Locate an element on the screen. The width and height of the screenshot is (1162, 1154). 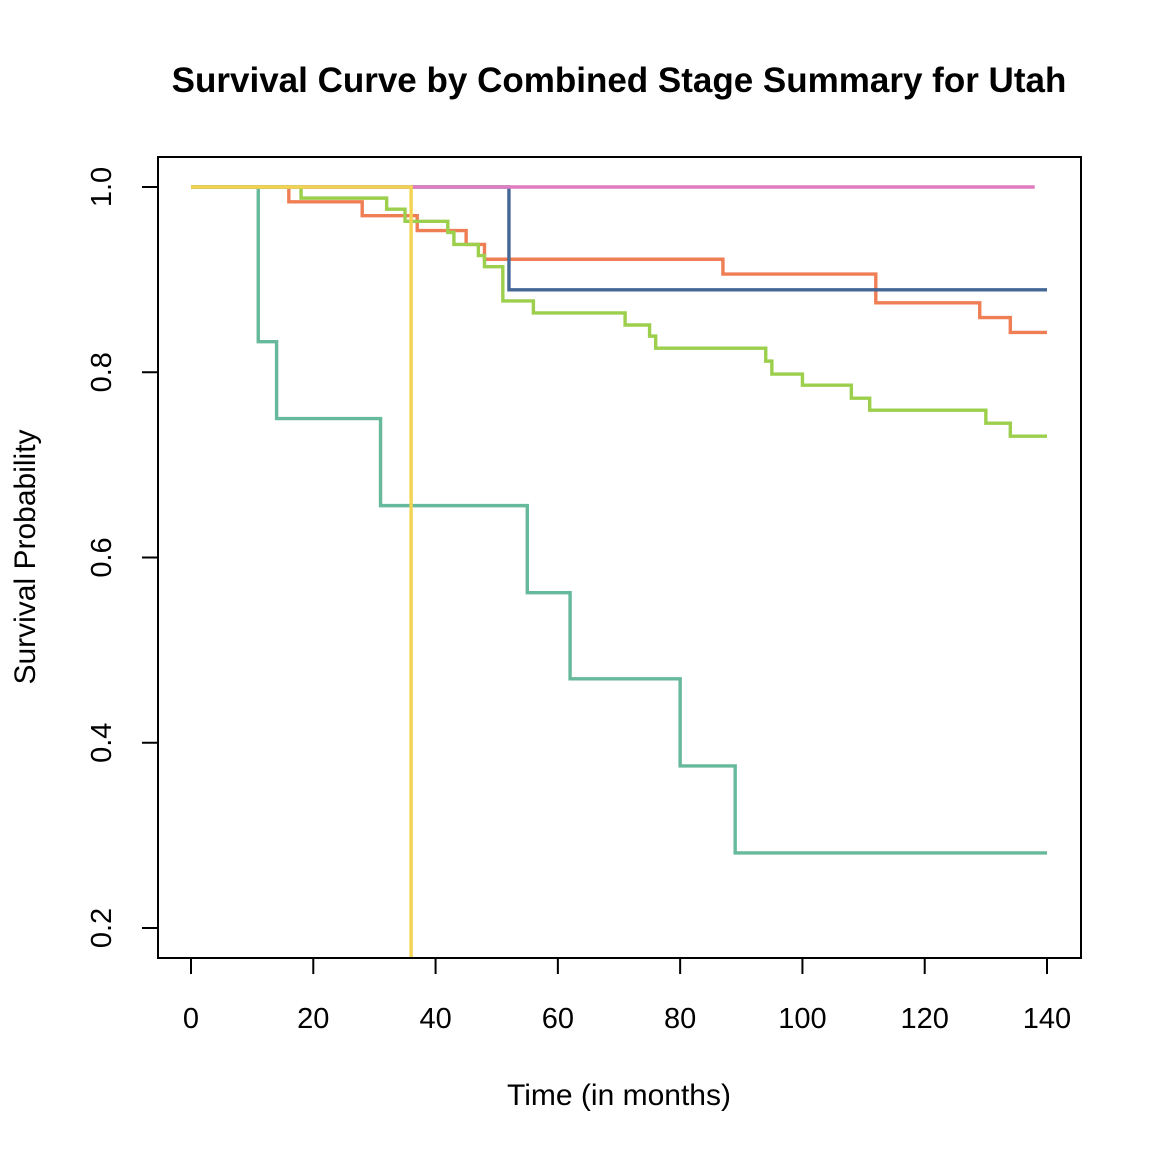
x-tick-label: 20 is located at coordinates (313, 1019).